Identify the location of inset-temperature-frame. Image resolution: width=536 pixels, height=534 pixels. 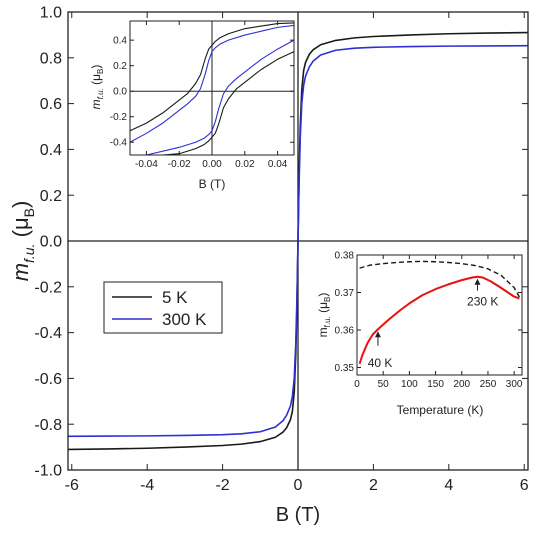
(439, 315).